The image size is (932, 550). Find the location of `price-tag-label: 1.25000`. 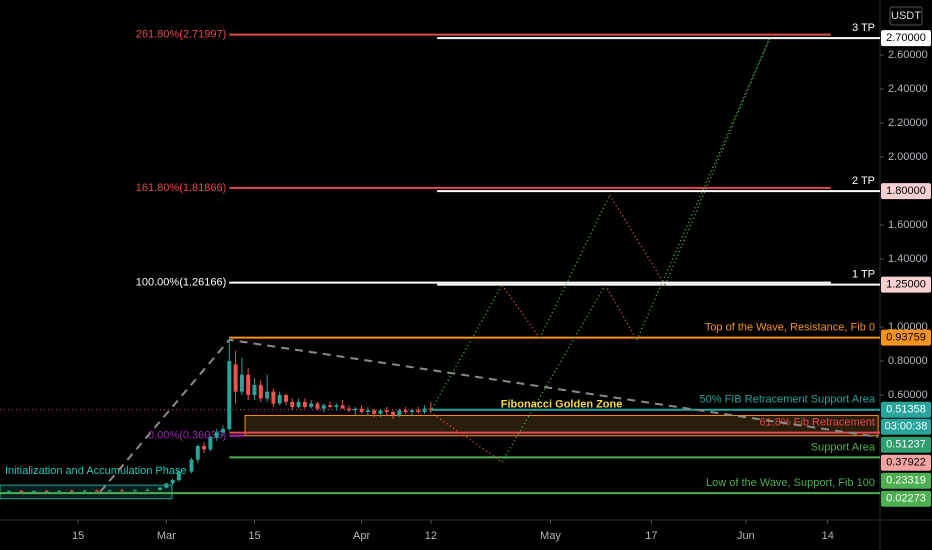

price-tag-label: 1.25000 is located at coordinates (906, 284).